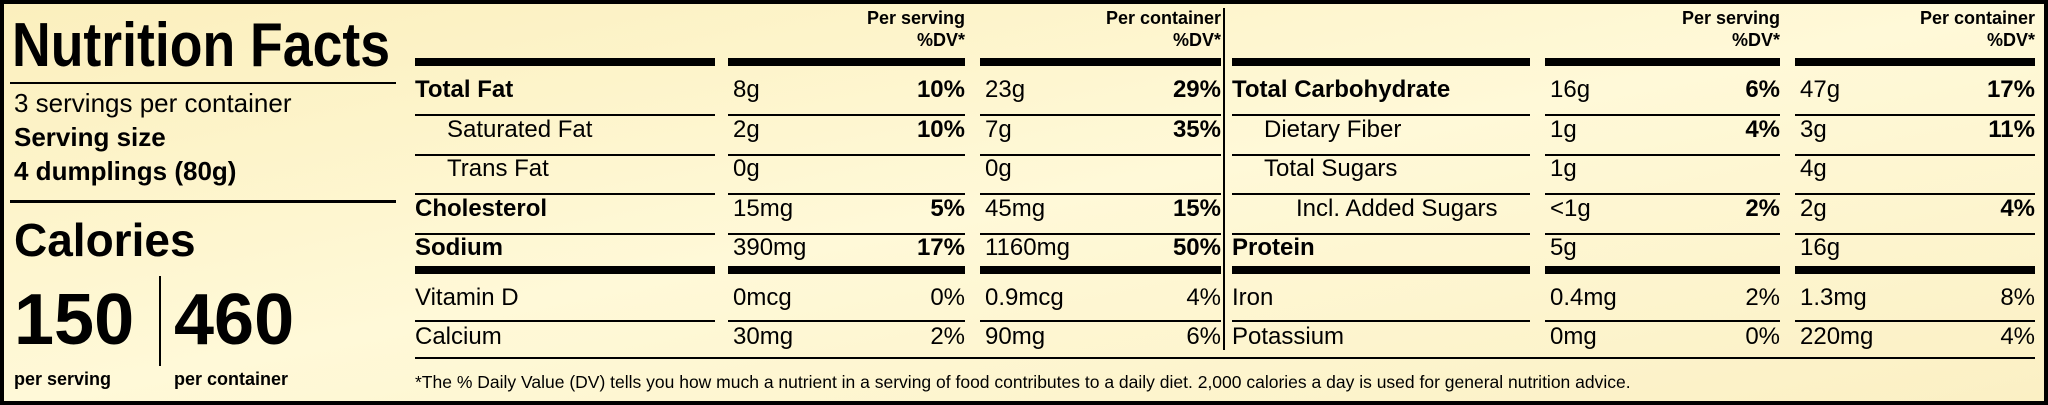 The height and width of the screenshot is (405, 2048). I want to click on amount: 15mg, so click(763, 208).